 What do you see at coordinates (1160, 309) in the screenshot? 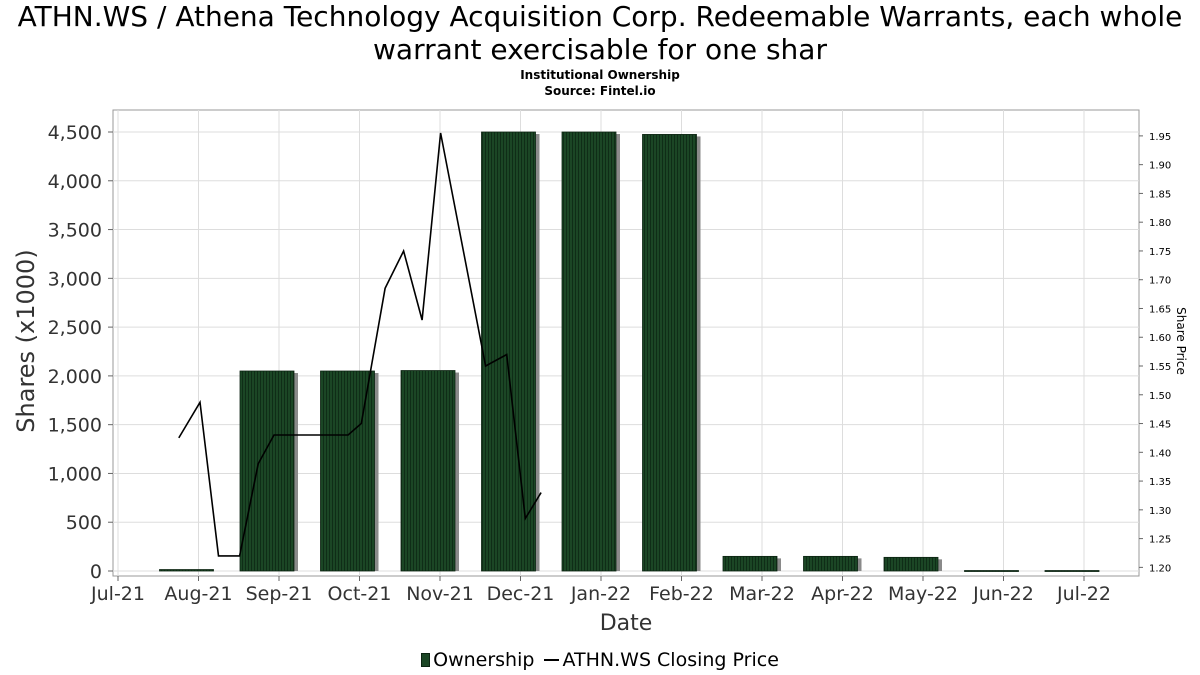
I see `y2-tick-label: 1.65` at bounding box center [1160, 309].